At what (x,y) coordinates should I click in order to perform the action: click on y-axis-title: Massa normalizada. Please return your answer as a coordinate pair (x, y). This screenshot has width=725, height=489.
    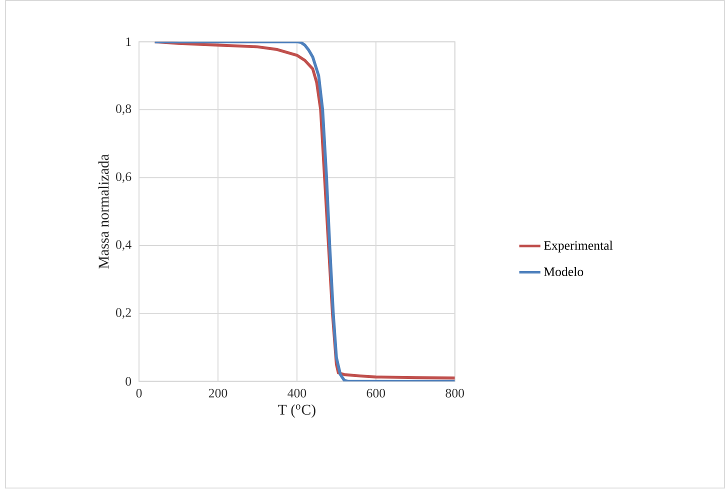
    Looking at the image, I should click on (103, 211).